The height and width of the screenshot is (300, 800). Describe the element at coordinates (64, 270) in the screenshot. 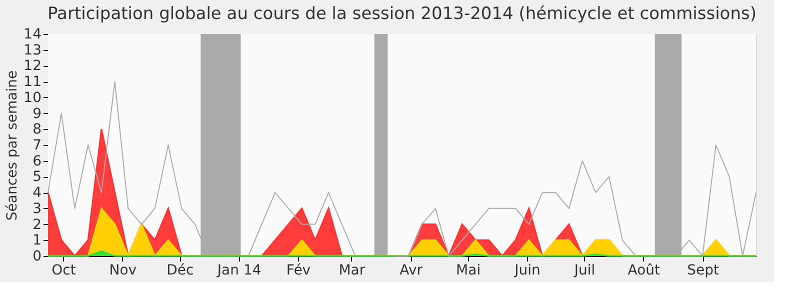

I see `x-tick-label: Oct` at that location.